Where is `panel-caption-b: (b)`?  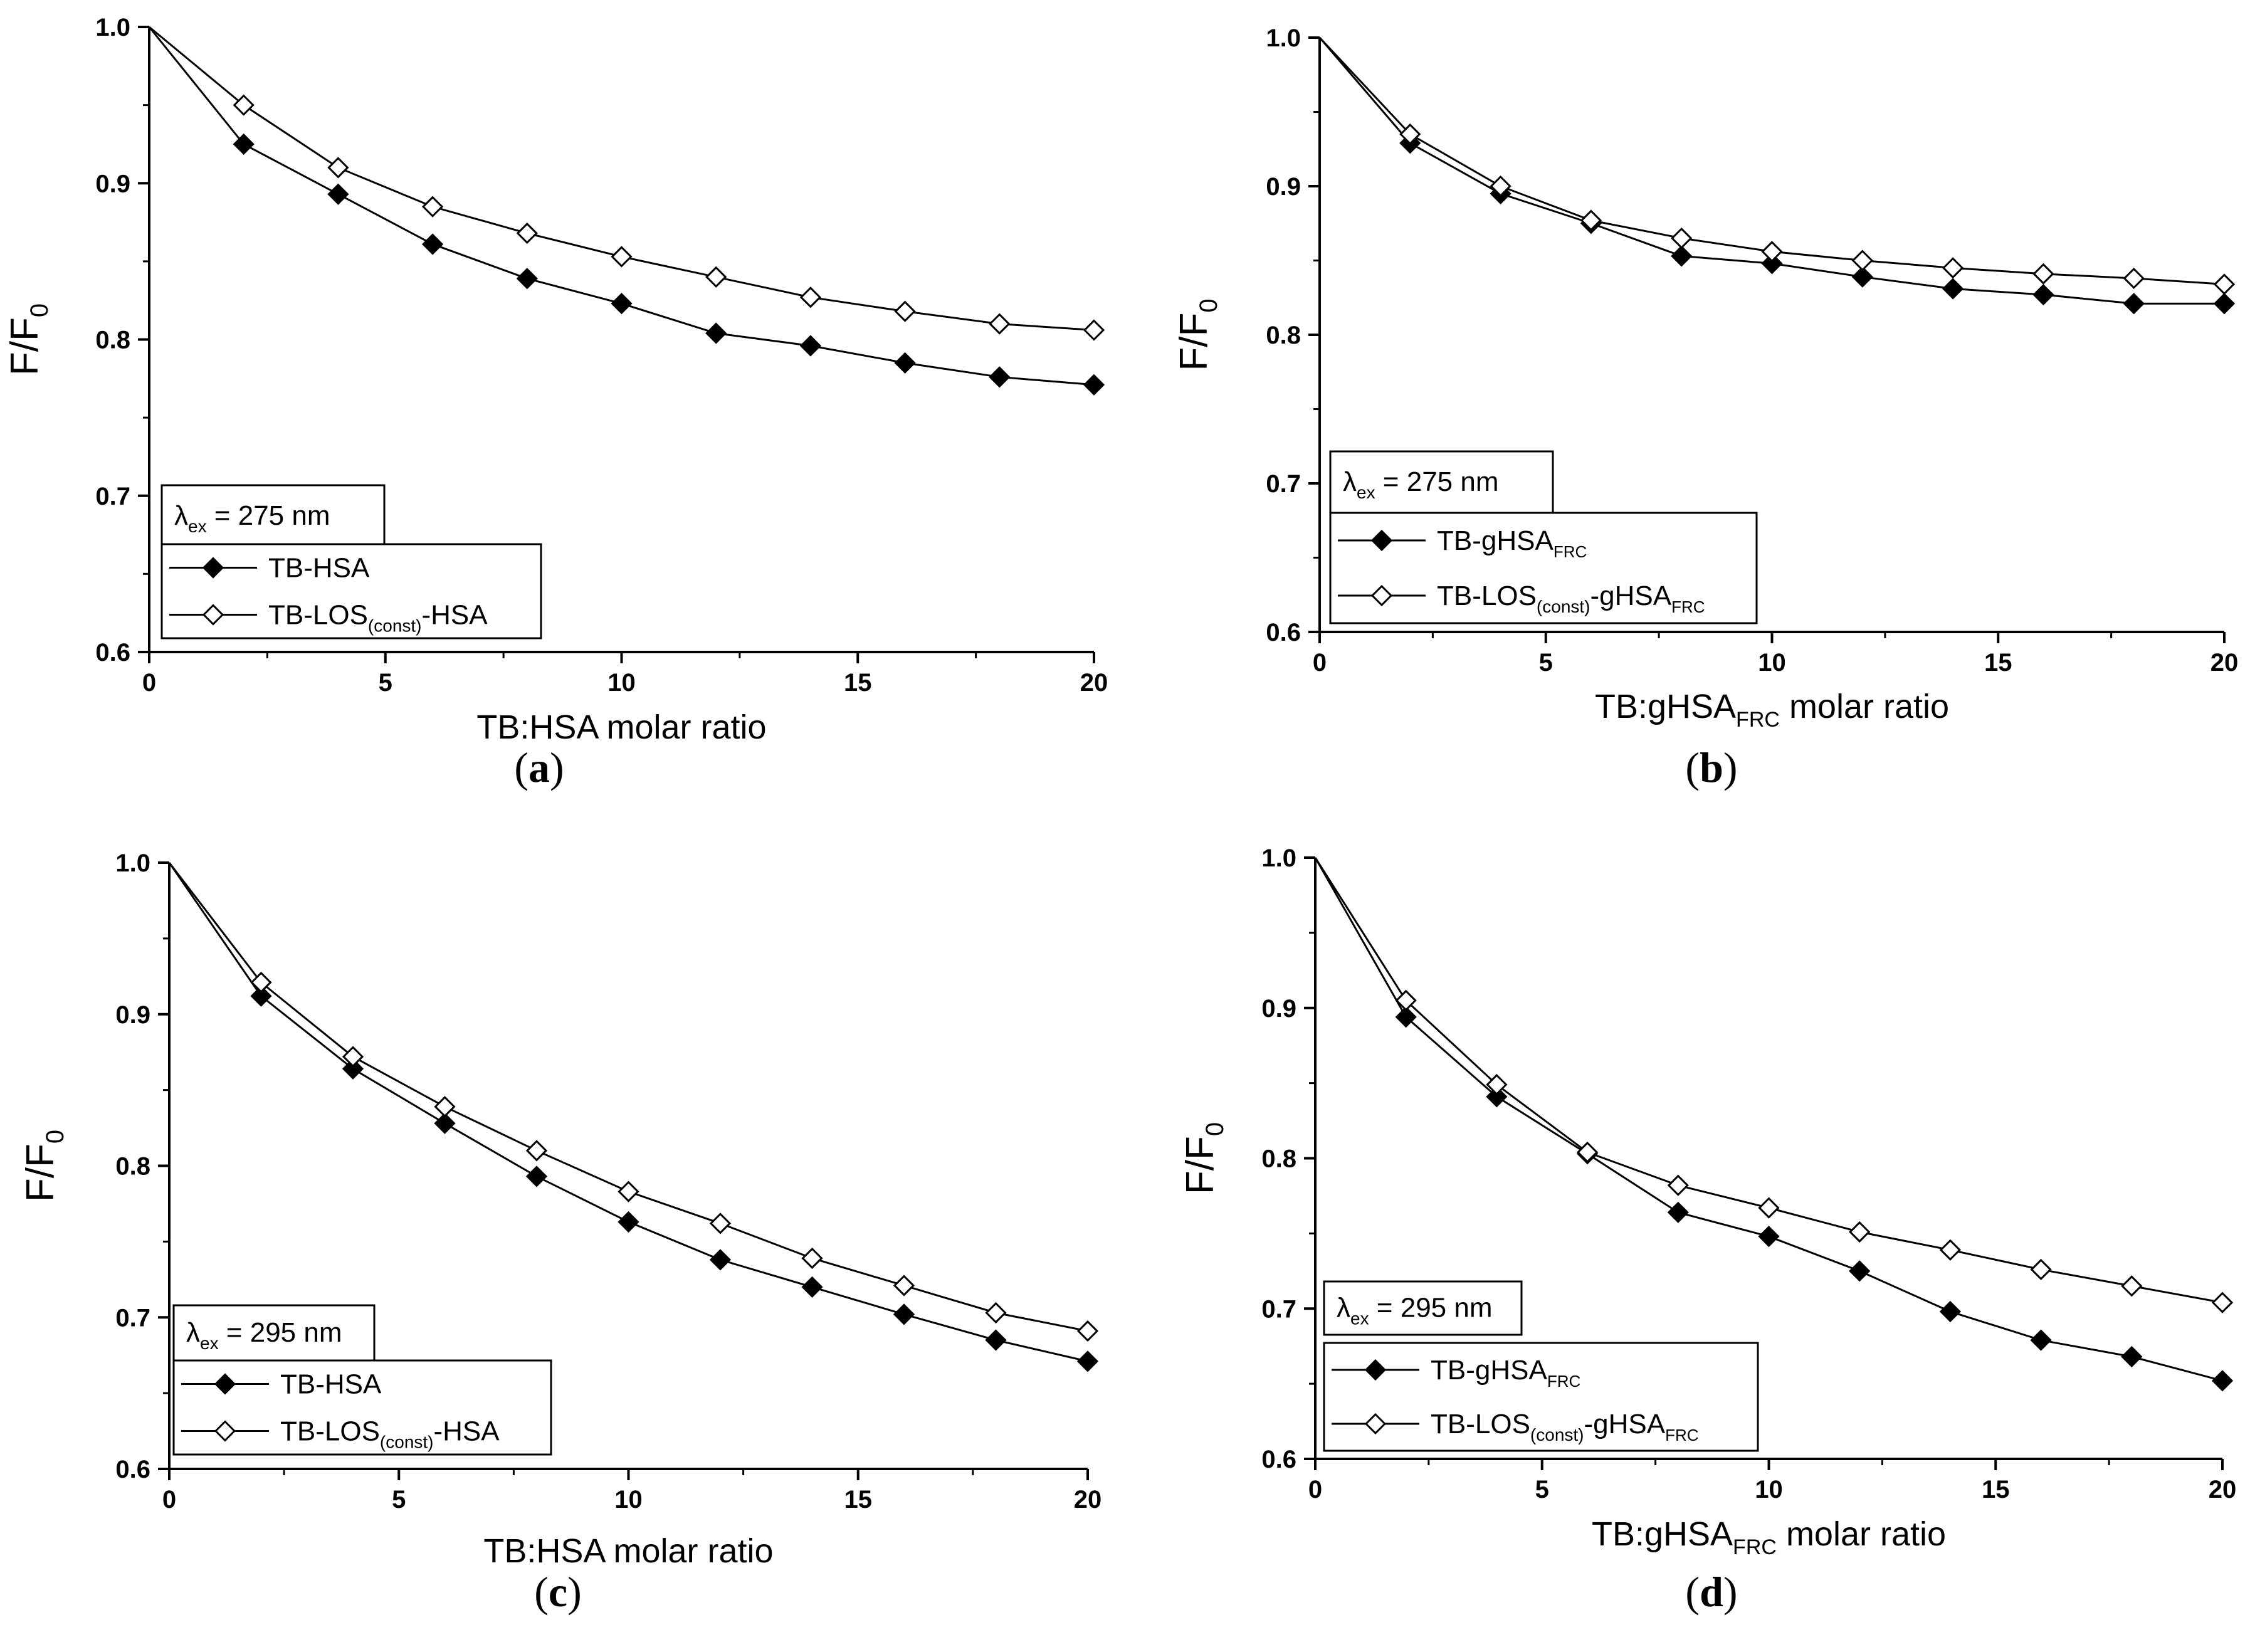
panel-caption-b: (b) is located at coordinates (1711, 767).